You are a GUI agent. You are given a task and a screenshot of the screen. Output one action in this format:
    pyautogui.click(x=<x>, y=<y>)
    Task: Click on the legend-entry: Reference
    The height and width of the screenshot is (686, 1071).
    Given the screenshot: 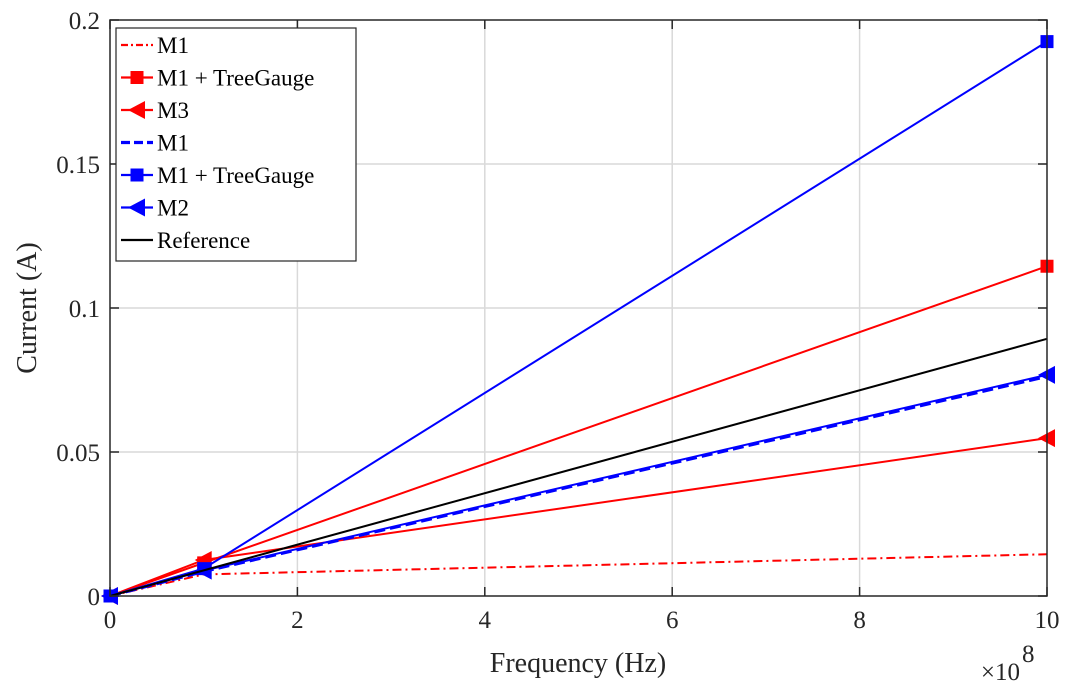 What is the action you would take?
    pyautogui.click(x=185, y=240)
    